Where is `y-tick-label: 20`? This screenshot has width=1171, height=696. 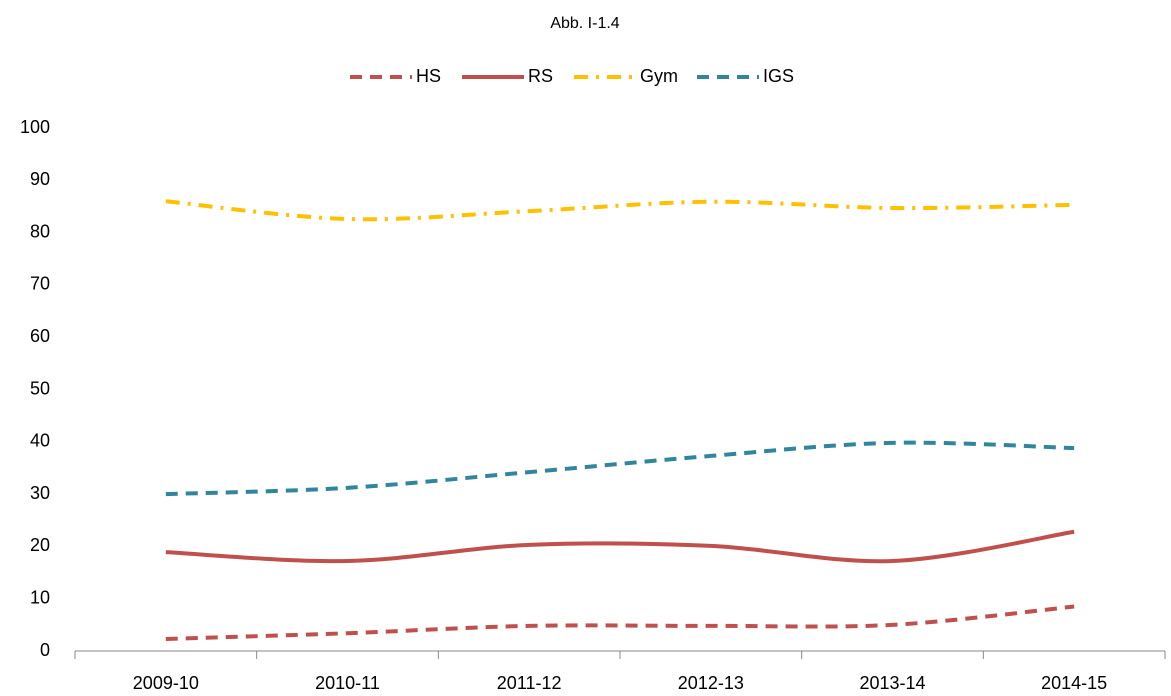 y-tick-label: 20 is located at coordinates (40, 545).